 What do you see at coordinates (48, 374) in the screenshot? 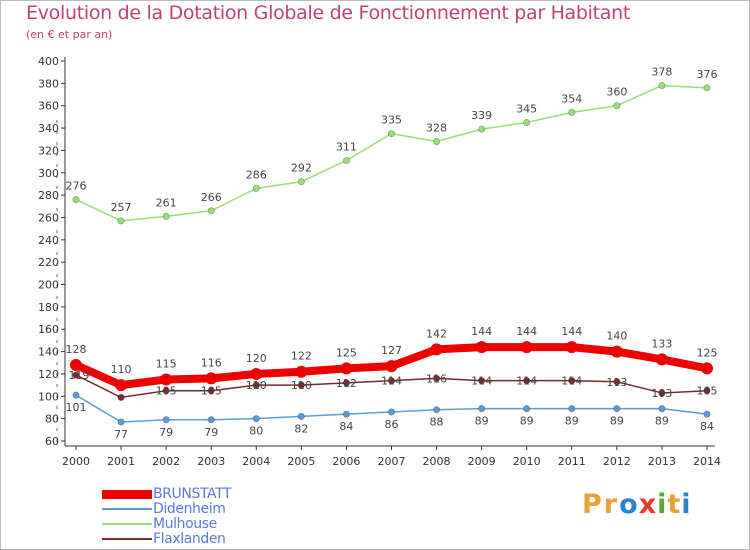
I see `y-tick-label: 120` at bounding box center [48, 374].